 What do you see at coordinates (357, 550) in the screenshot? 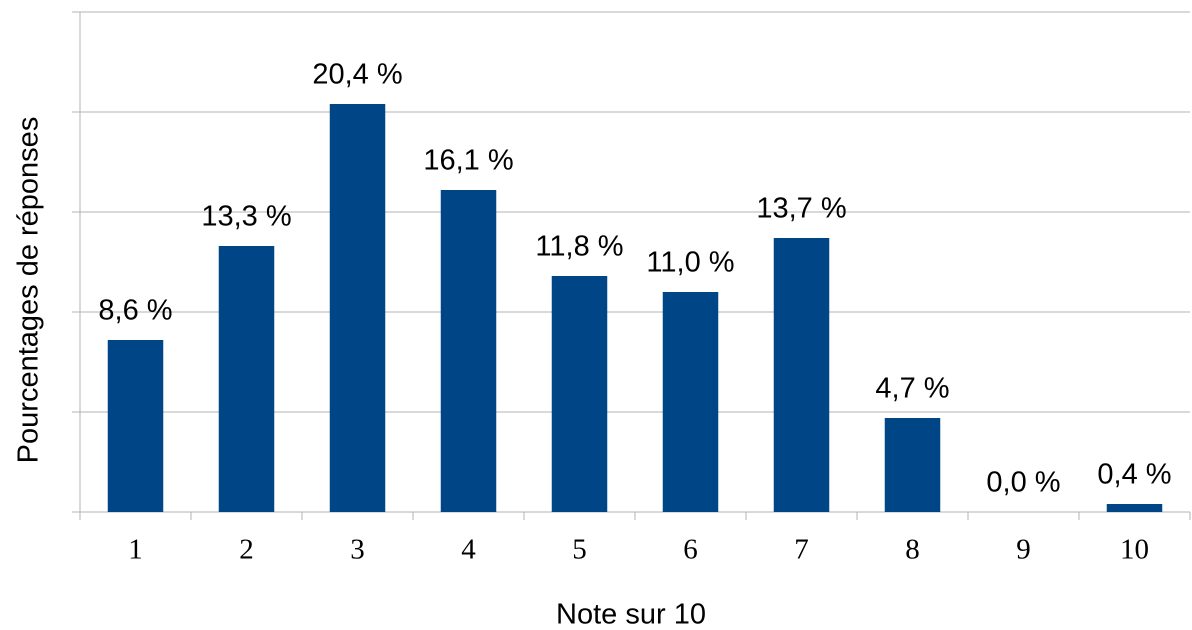
I see `x-tick-label: 3` at bounding box center [357, 550].